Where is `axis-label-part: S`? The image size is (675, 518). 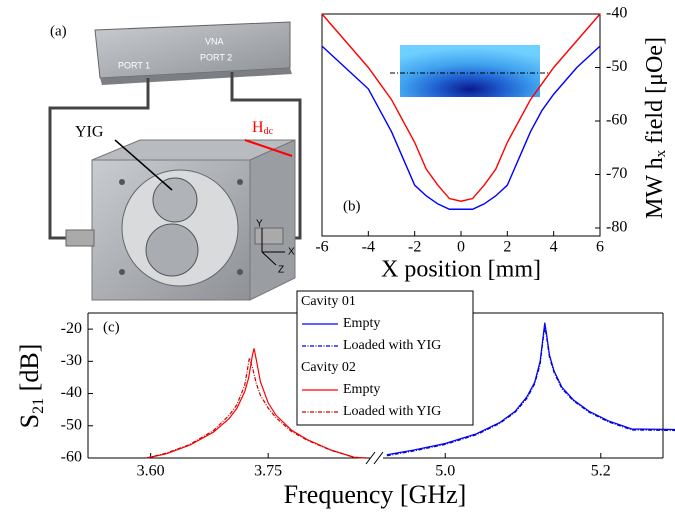 axis-label-part: S is located at coordinates (29, 421).